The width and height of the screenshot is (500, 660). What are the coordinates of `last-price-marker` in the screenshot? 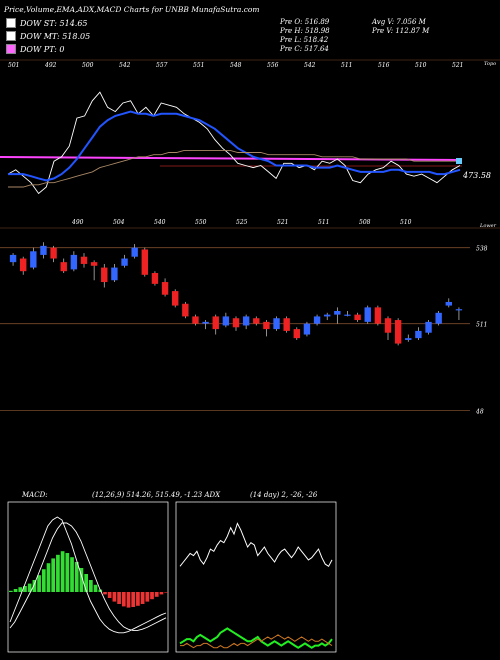 It's located at (459, 161).